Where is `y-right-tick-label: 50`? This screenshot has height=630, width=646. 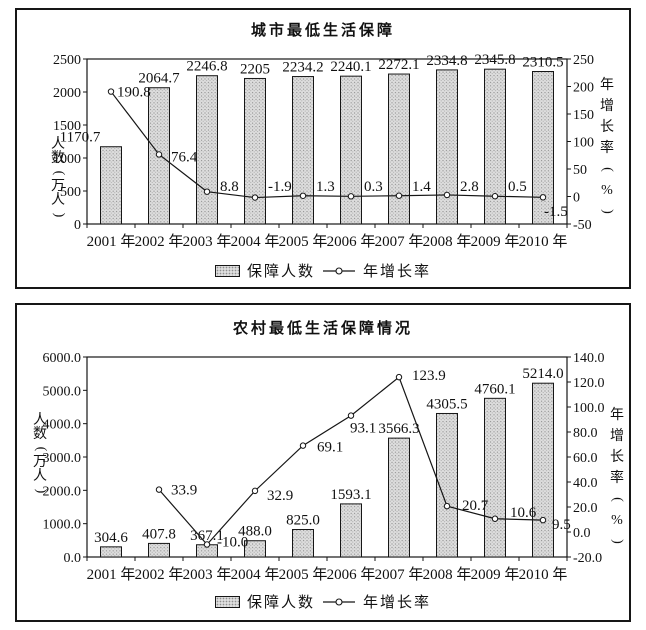
y-right-tick-label: 50 is located at coordinates (580, 170).